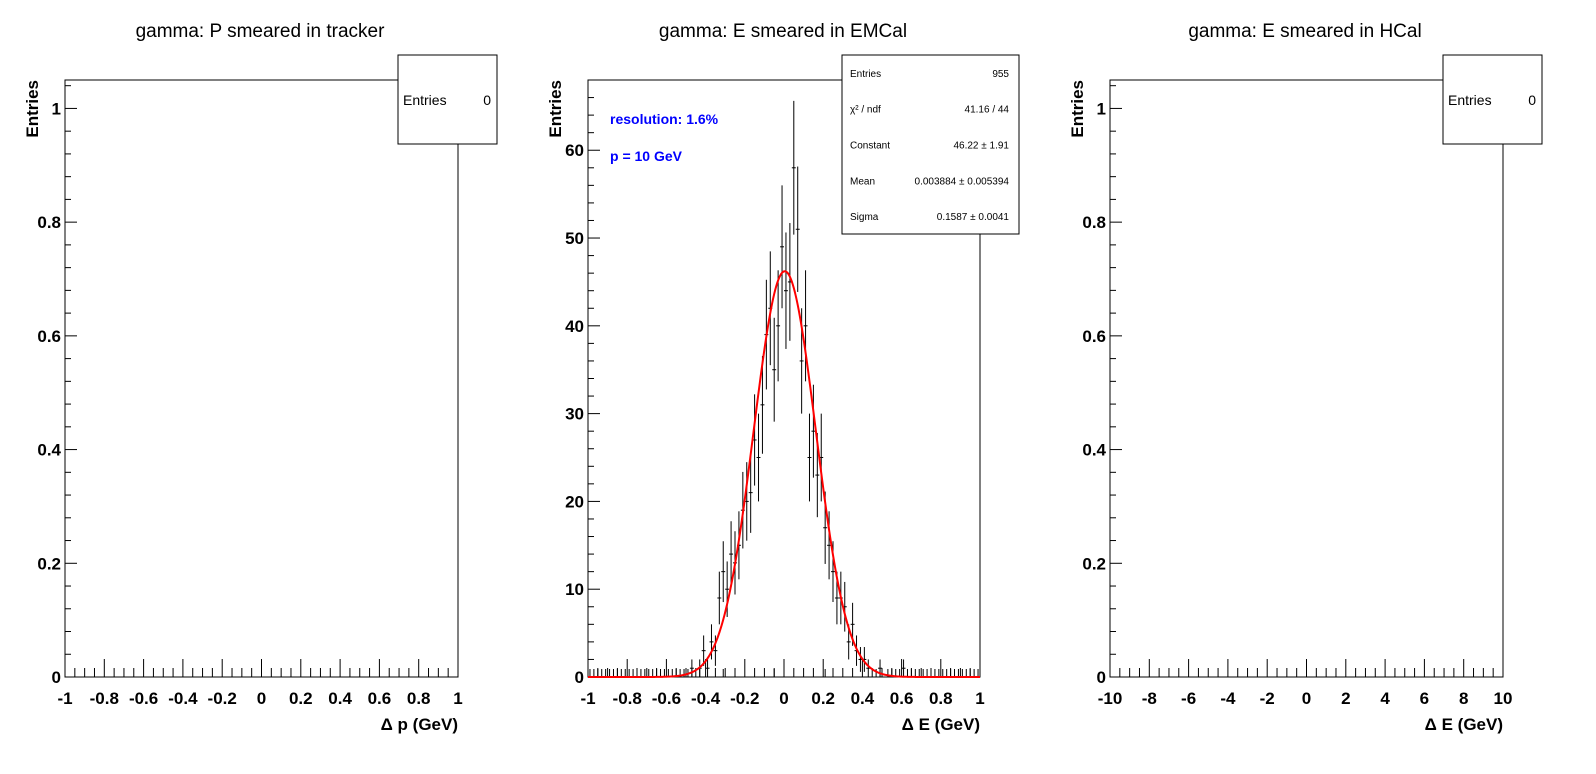  What do you see at coordinates (973, 217) in the screenshot?
I see `stats-value: 0.1587 ± 0.0041` at bounding box center [973, 217].